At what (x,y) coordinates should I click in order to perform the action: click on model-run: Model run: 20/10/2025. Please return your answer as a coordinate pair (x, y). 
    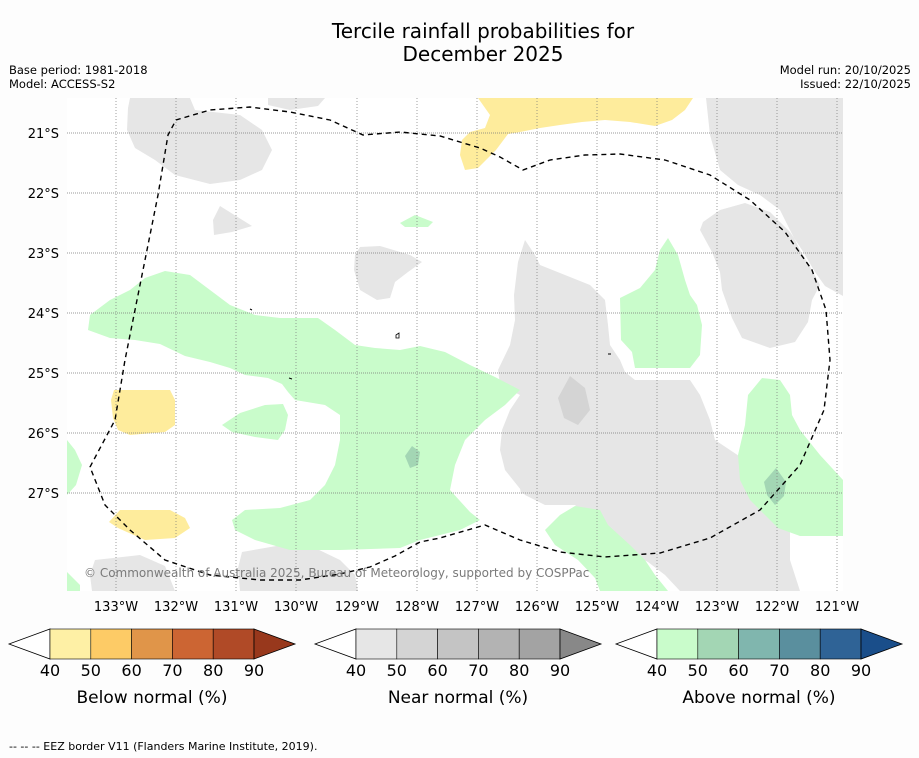
    Looking at the image, I should click on (845, 70).